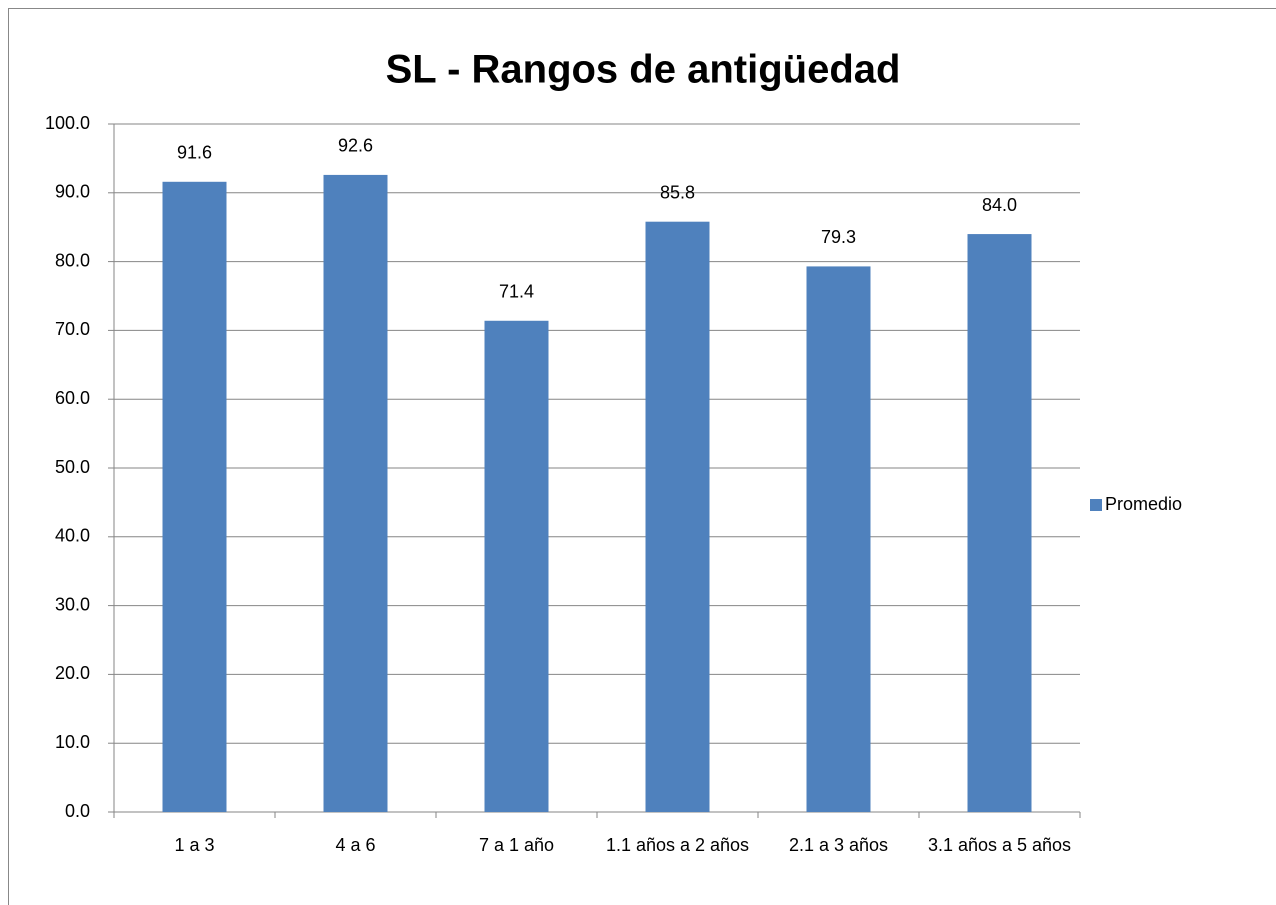 The image size is (1276, 905). Describe the element at coordinates (516, 845) in the screenshot. I see `x-tick-label: 7 a 1 año` at that location.